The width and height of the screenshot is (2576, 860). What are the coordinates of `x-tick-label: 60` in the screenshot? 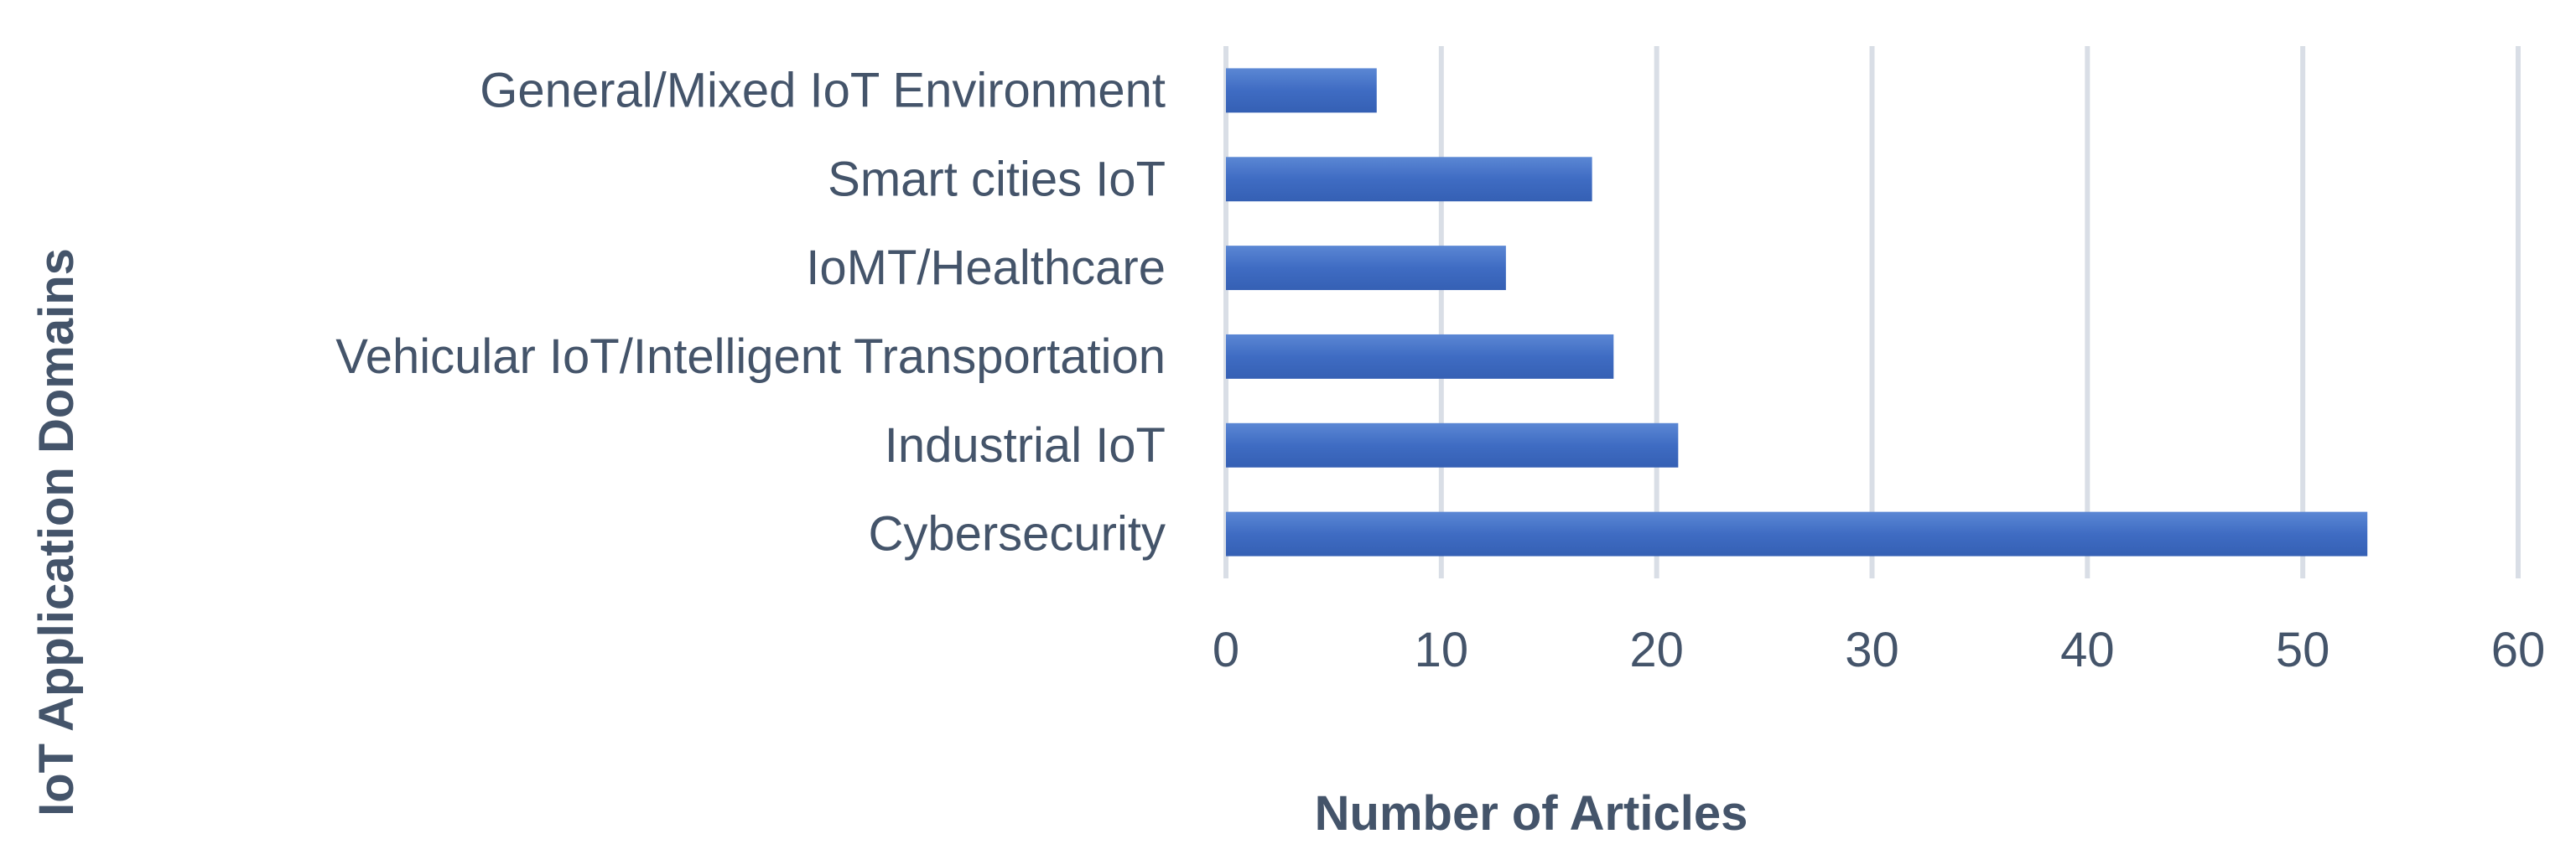 It's located at (2518, 650).